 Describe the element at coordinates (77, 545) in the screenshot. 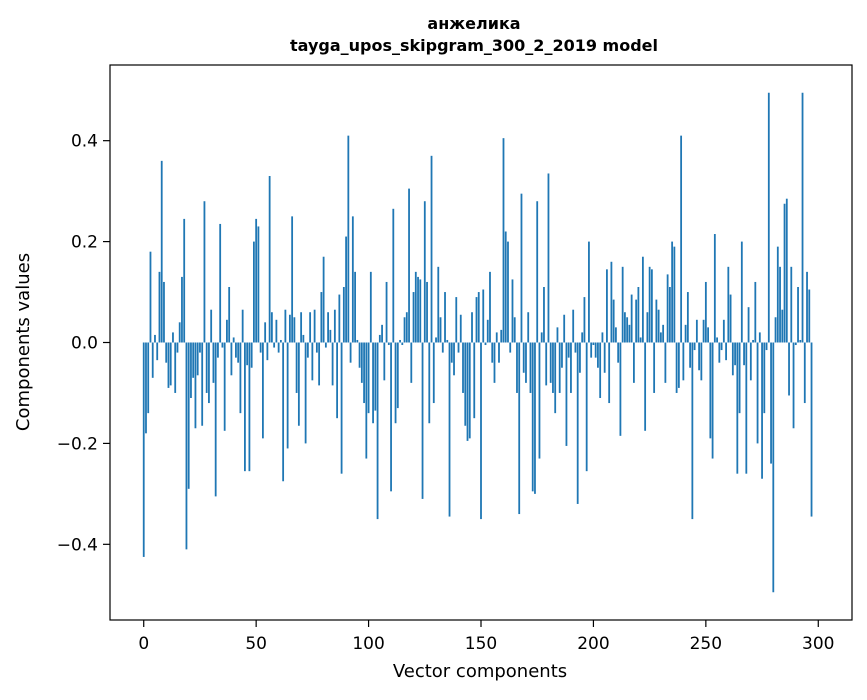

I see `y-tick-label: −0.4` at that location.